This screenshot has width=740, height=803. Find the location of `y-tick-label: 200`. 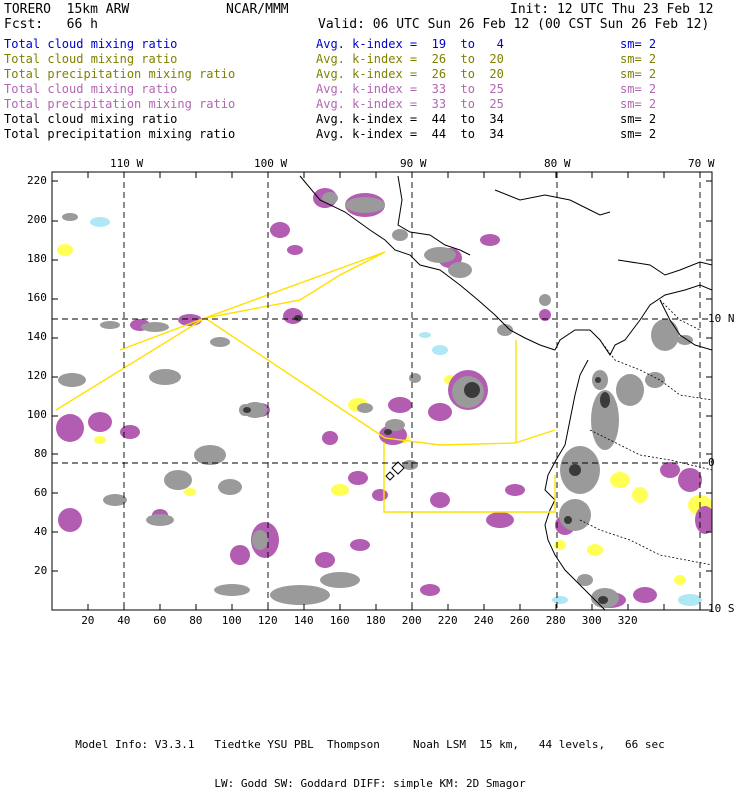

y-tick-label: 200 is located at coordinates (37, 219).